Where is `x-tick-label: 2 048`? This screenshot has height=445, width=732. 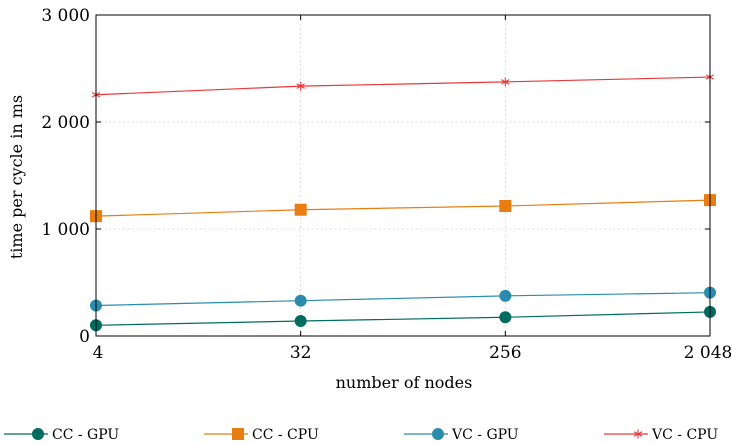 x-tick-label: 2 048 is located at coordinates (708, 353).